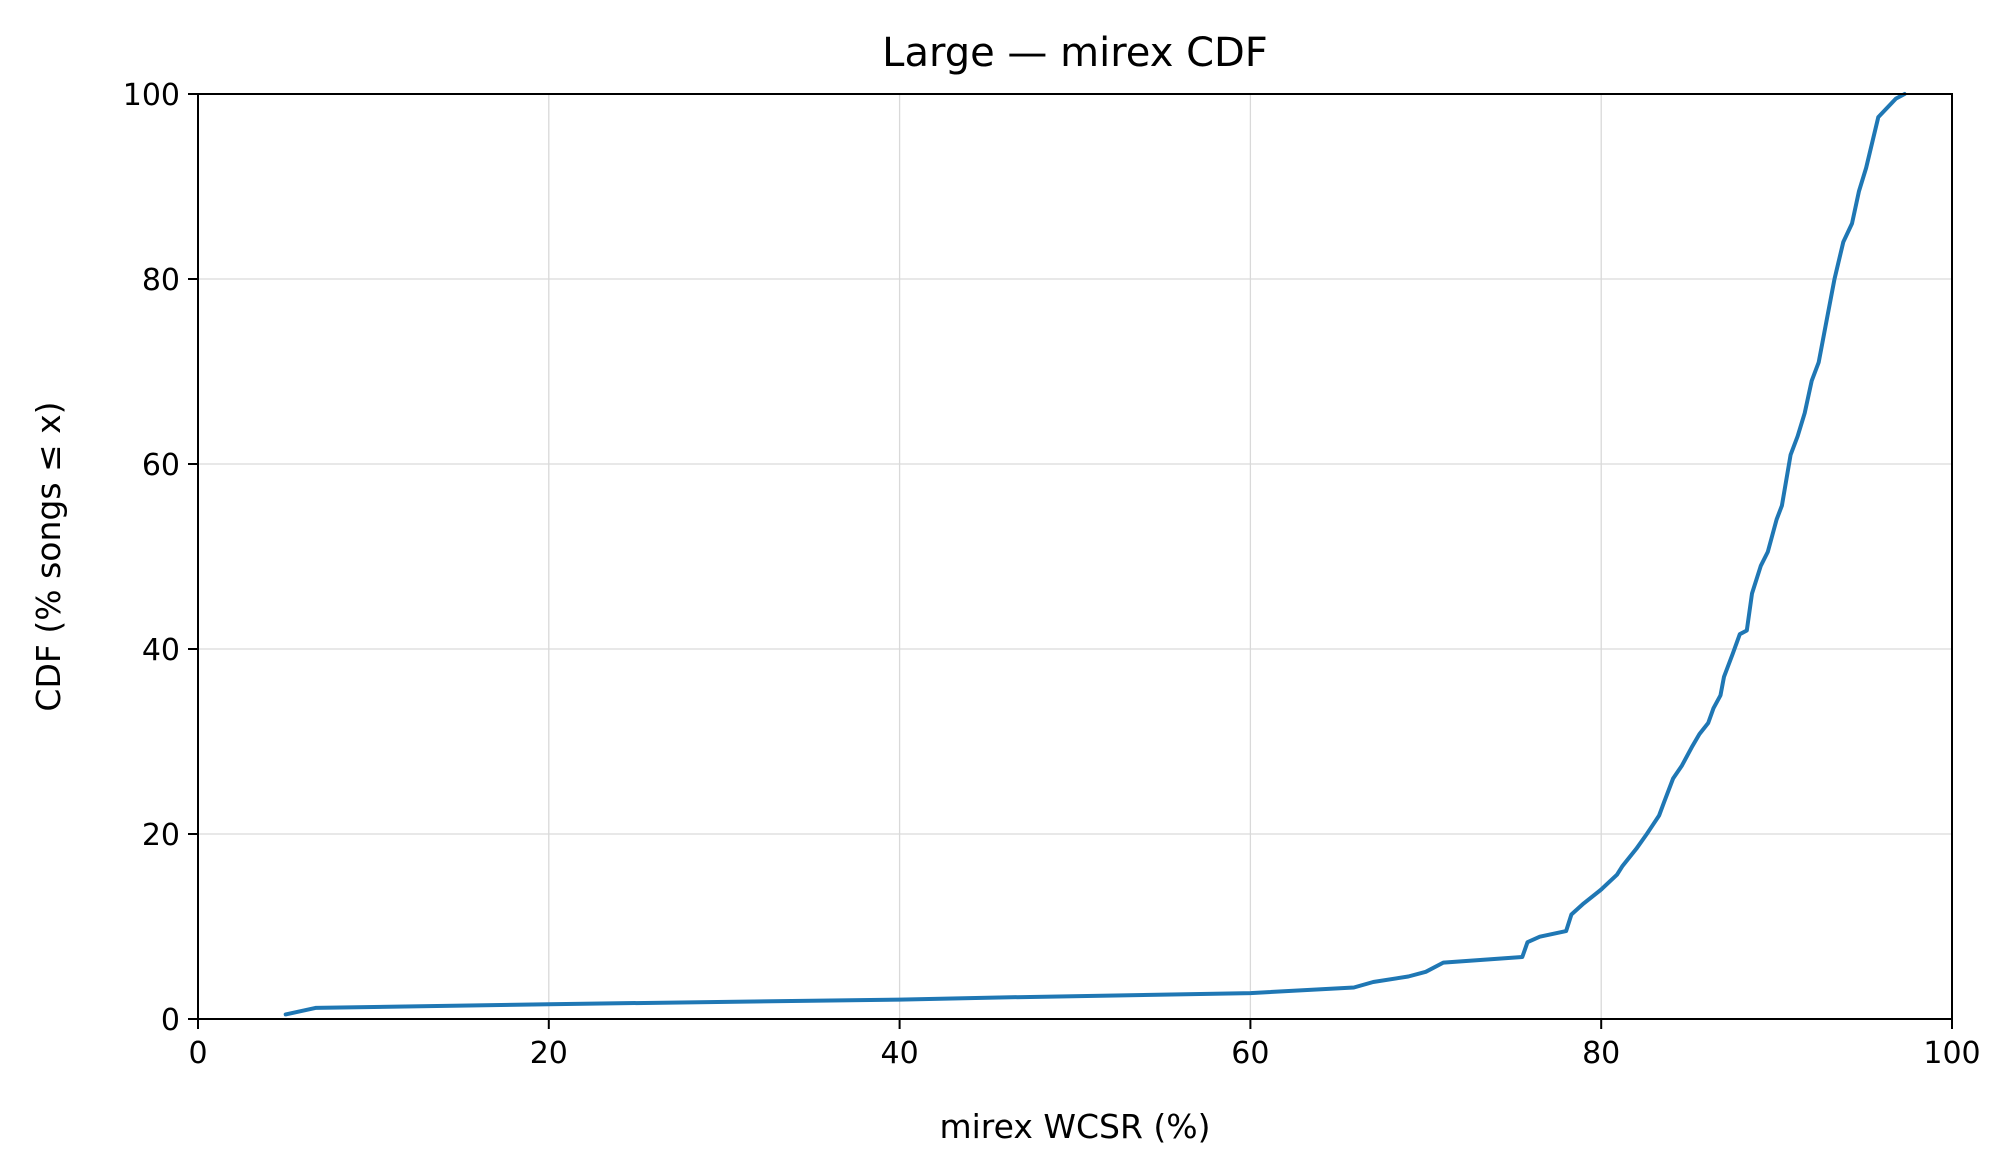 The height and width of the screenshot is (1174, 2012). What do you see at coordinates (1601, 1053) in the screenshot?
I see `x-tick-label: 80` at bounding box center [1601, 1053].